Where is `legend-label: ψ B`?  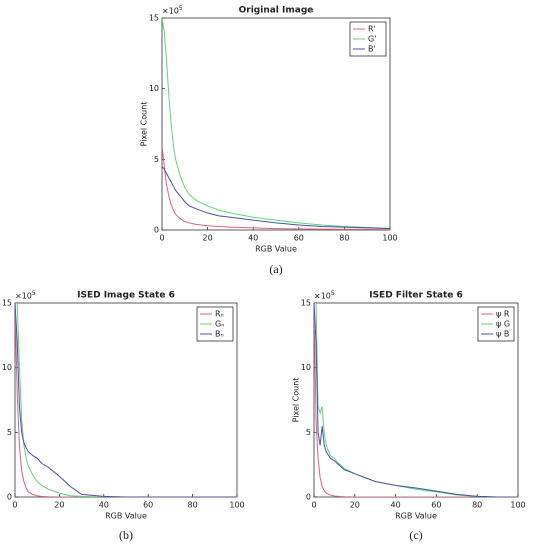 legend-label: ψ B is located at coordinates (502, 334).